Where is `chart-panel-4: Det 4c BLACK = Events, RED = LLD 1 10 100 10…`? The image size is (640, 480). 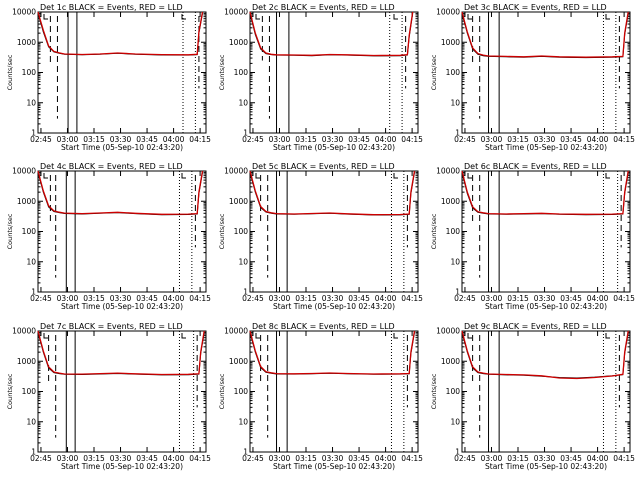
chart-panel-4: Det 4c BLACK = Events, RED = LLD 1 10 100 10… is located at coordinates (108, 236).